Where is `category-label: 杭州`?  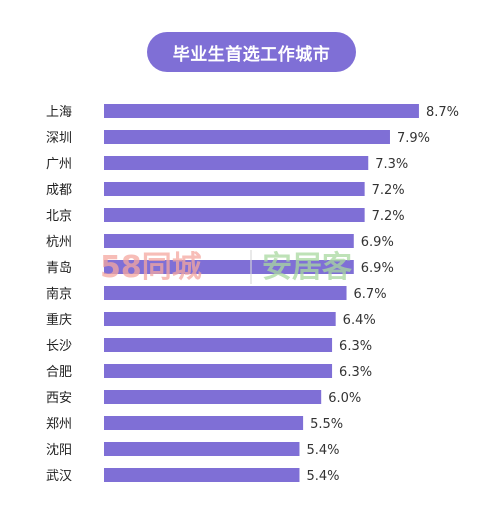 category-label: 杭州 is located at coordinates (59, 242).